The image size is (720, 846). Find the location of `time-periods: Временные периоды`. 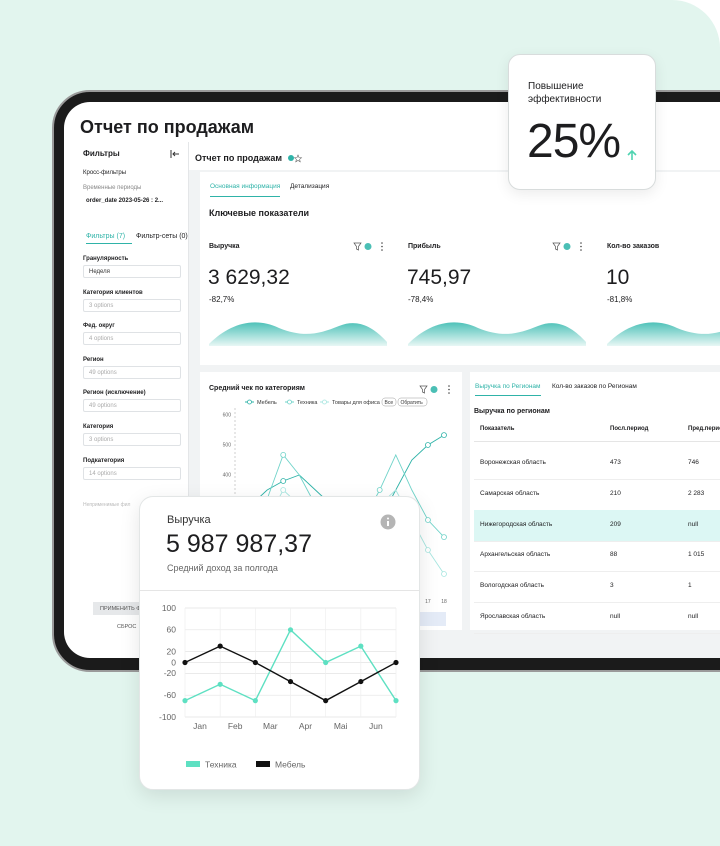

time-periods: Временные периоды is located at coordinates (112, 188).